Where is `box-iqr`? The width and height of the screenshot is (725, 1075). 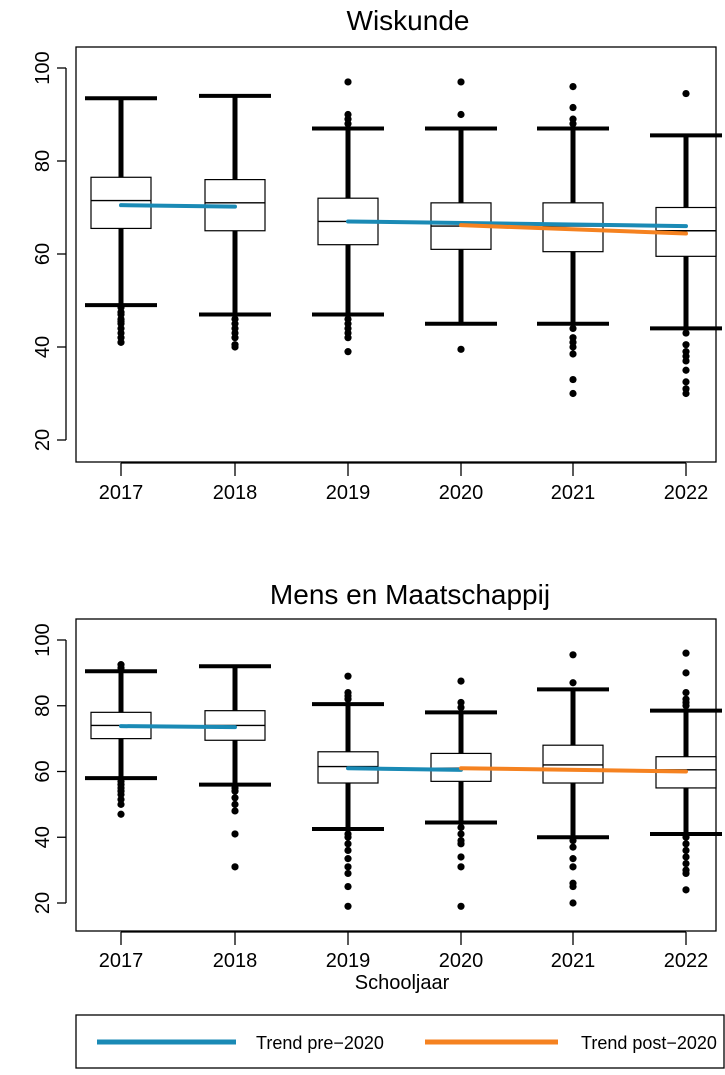 box-iqr is located at coordinates (573, 764).